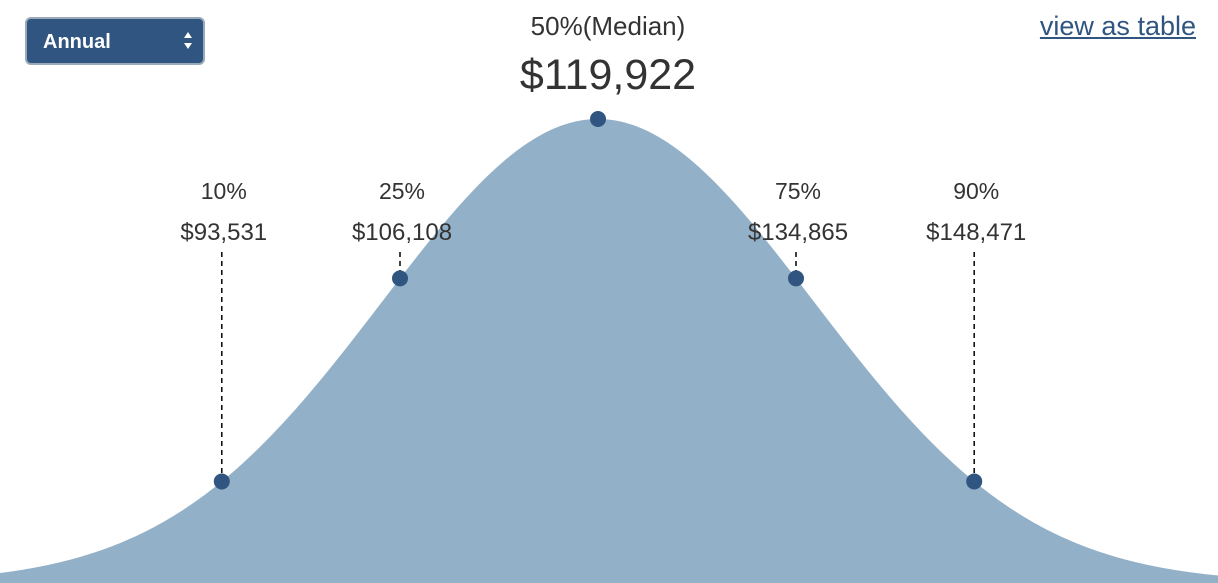  I want to click on percentile-label-10: 10%, so click(224, 191).